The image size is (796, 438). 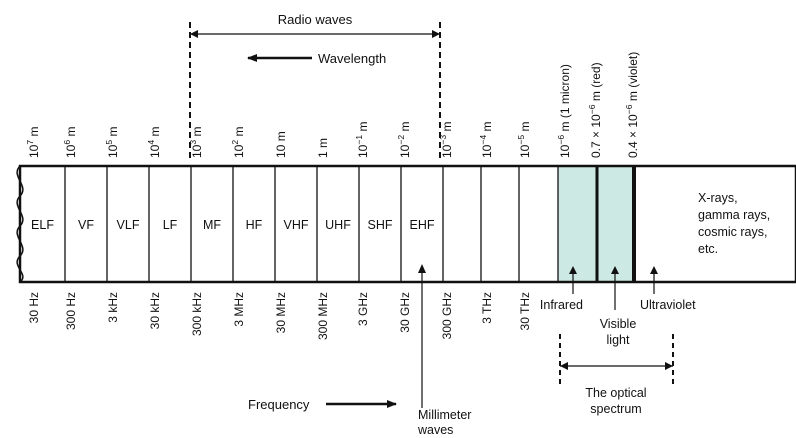 I want to click on infrared-label: Infrared, so click(x=561, y=305).